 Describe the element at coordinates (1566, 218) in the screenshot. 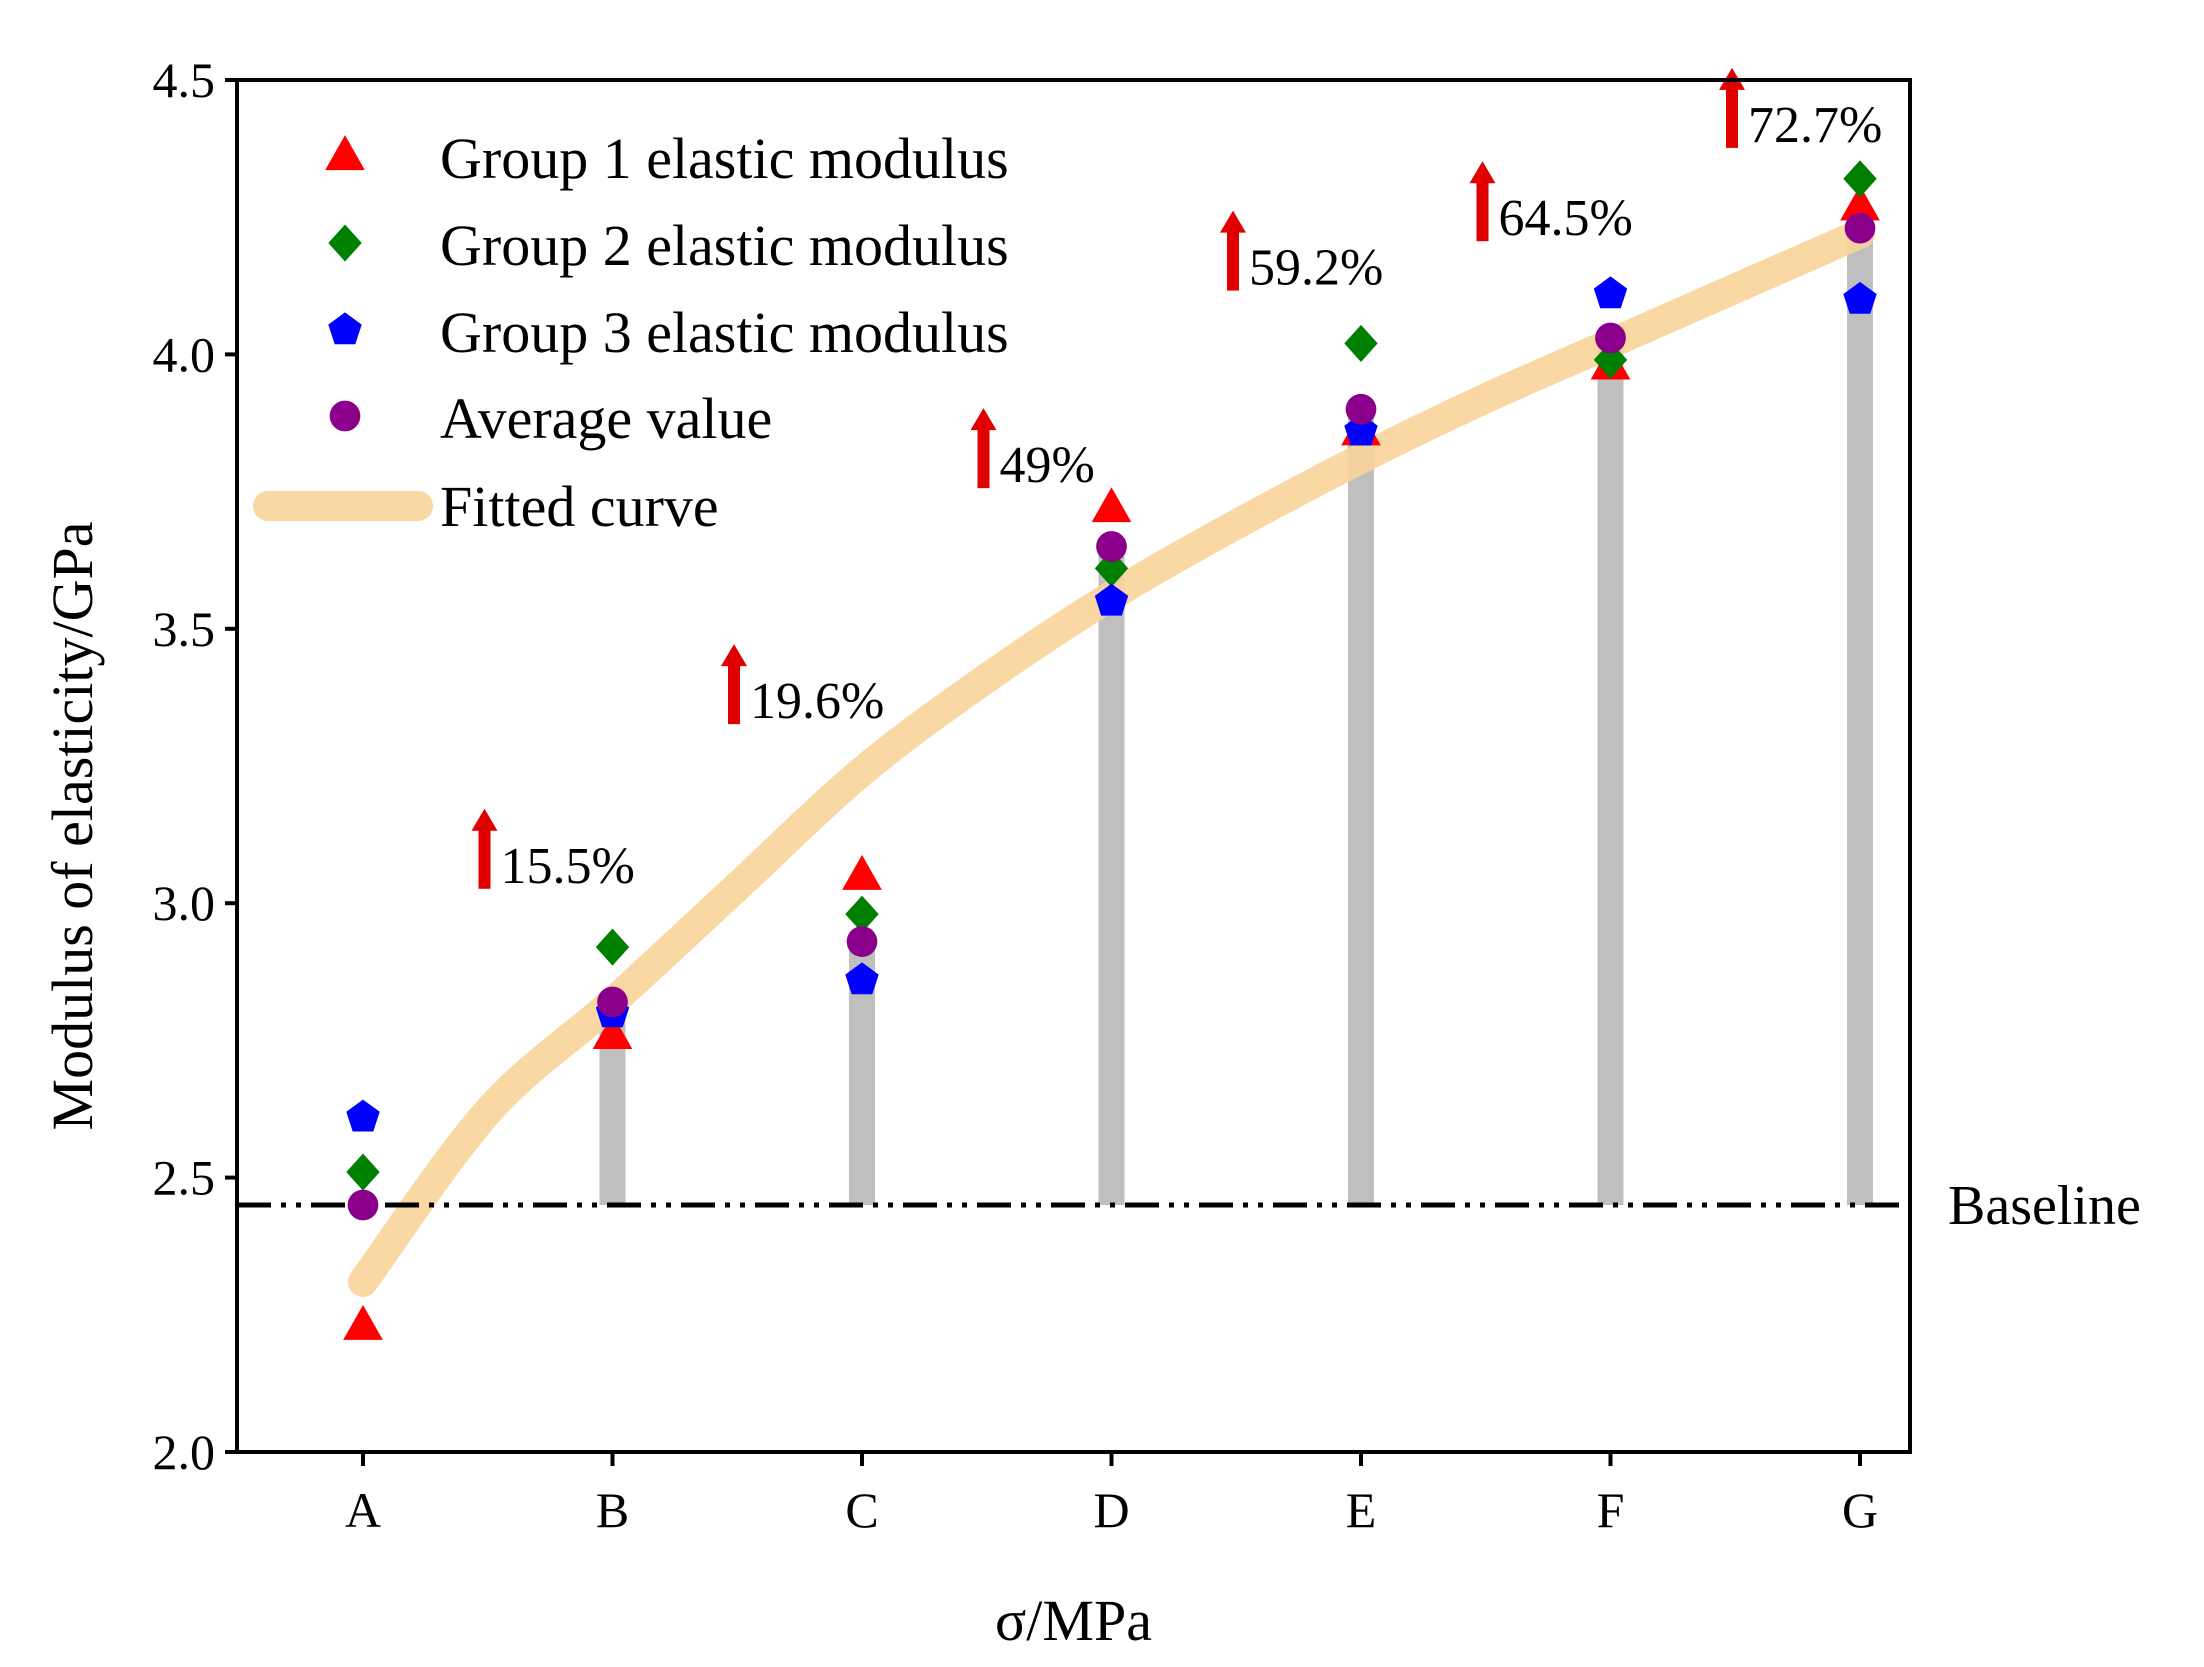

I see `annotation-label-5: 64.5%` at that location.